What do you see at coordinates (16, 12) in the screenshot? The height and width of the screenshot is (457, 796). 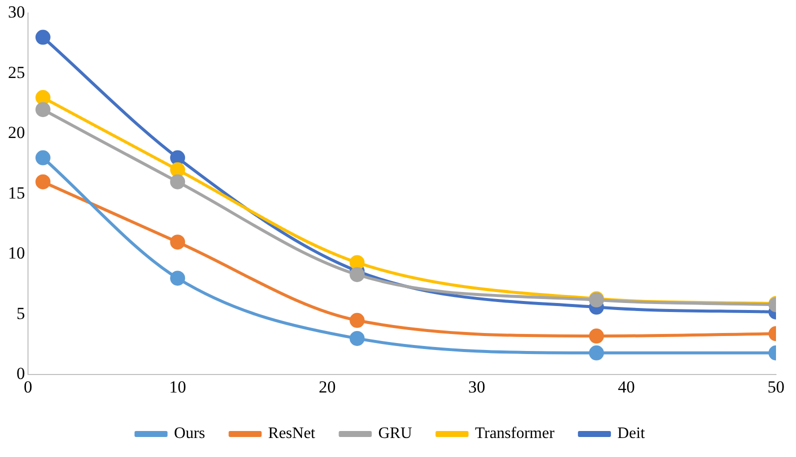 I see `y-tick-label: 30` at bounding box center [16, 12].